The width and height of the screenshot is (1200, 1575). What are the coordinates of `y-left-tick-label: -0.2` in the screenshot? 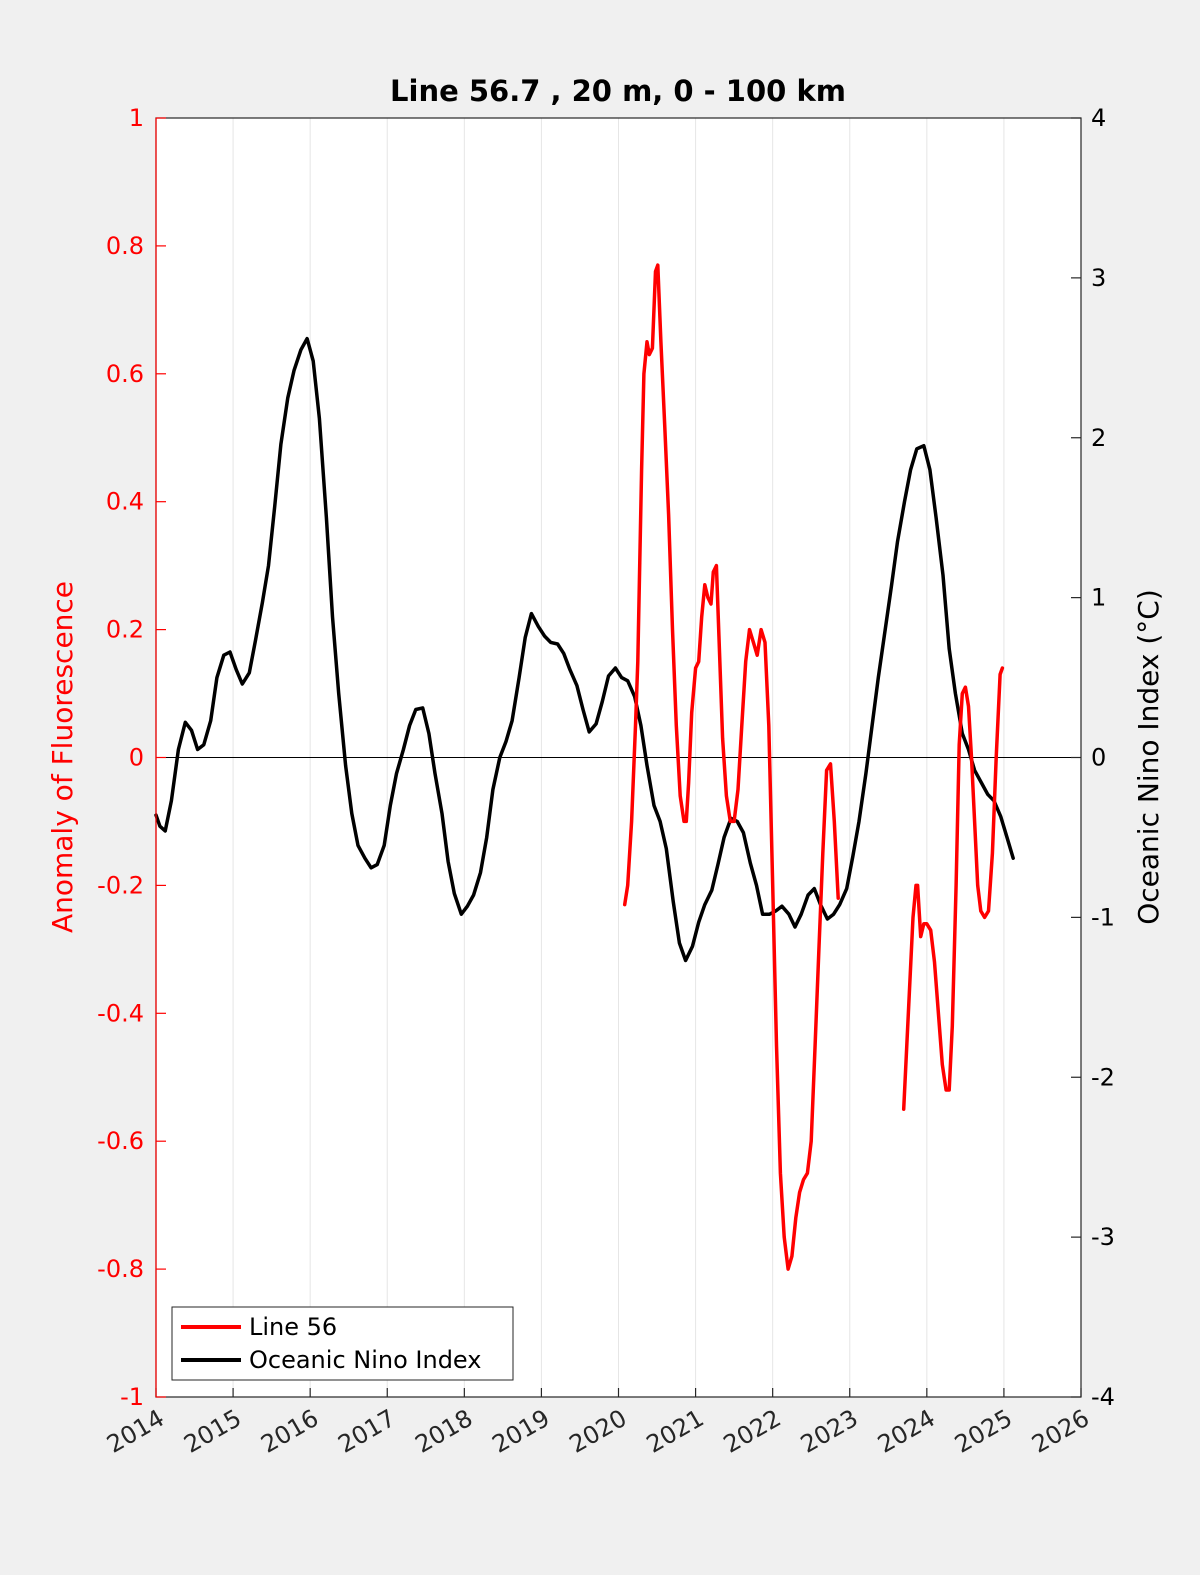 It's located at (120, 885).